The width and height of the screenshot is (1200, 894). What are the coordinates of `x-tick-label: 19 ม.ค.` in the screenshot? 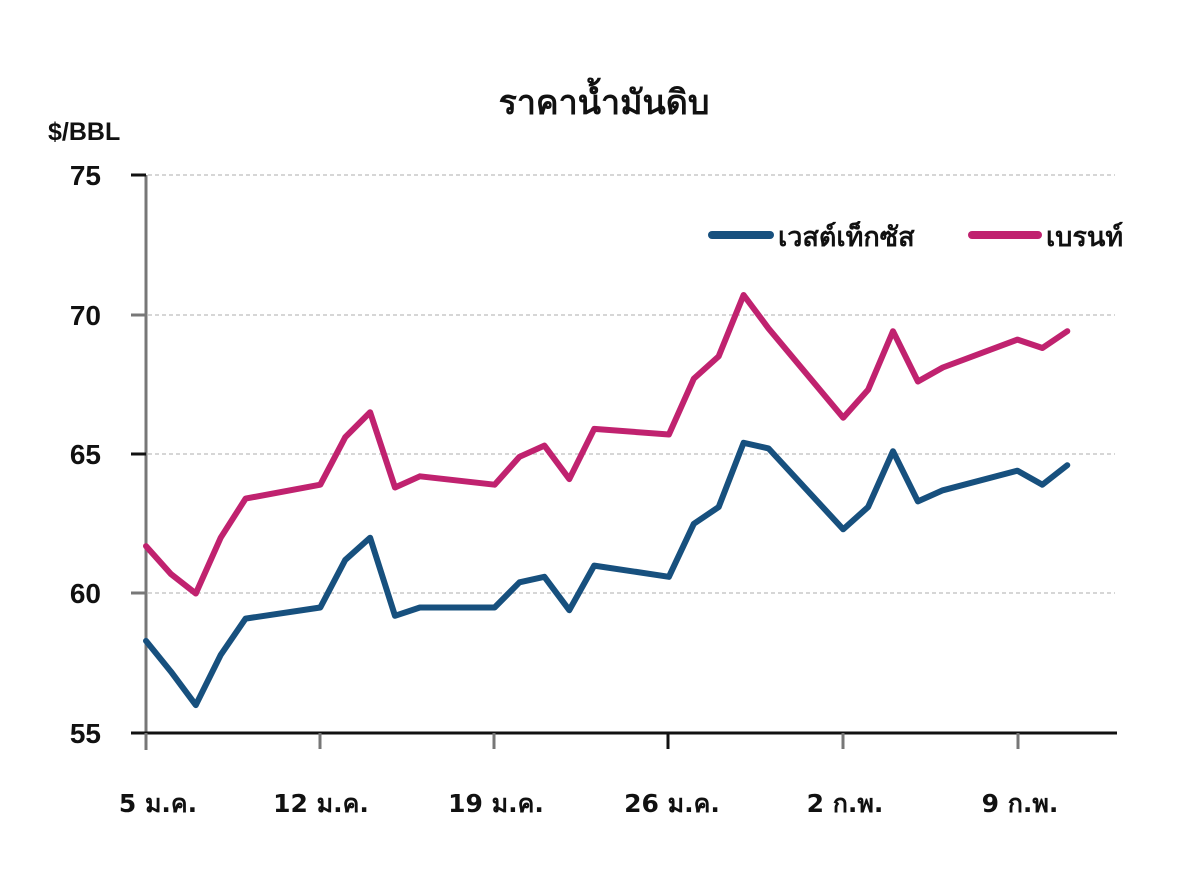 It's located at (496, 803).